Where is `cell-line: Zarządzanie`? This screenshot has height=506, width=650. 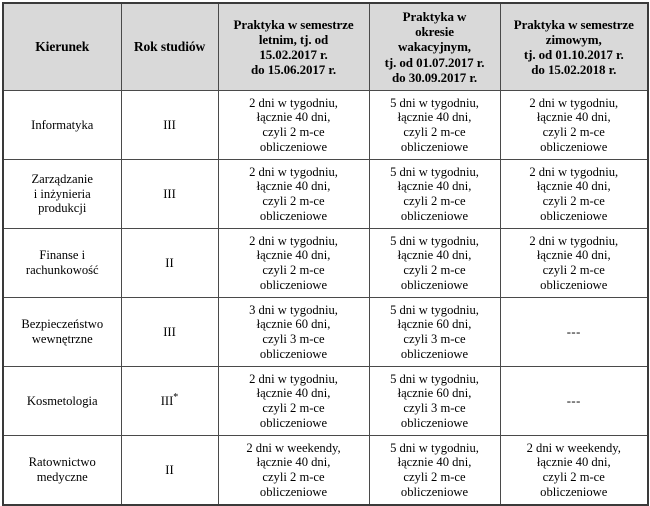
cell-line: Zarządzanie is located at coordinates (62, 179).